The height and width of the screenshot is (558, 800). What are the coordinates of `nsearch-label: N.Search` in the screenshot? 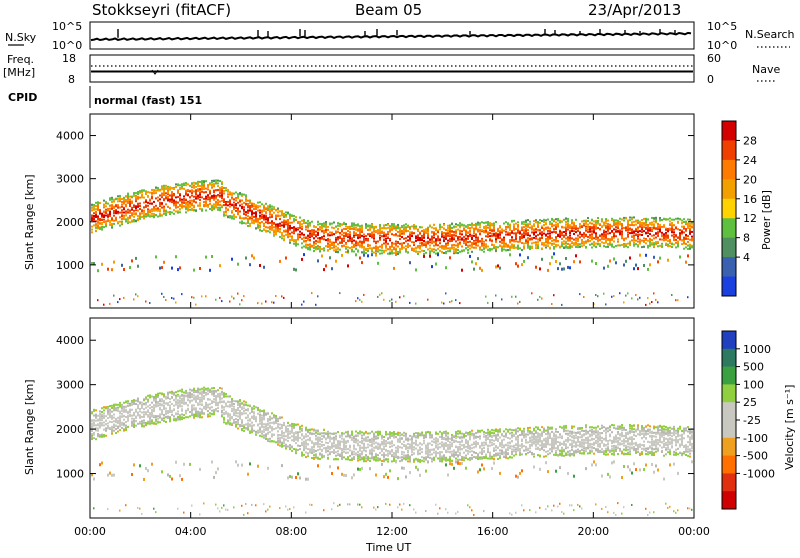 It's located at (770, 34).